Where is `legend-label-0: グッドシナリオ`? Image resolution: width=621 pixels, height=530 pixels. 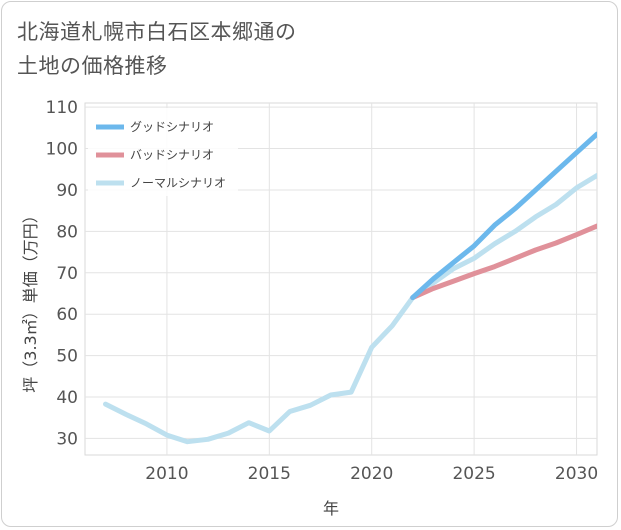
legend-label-0: グッドシナリオ is located at coordinates (172, 127).